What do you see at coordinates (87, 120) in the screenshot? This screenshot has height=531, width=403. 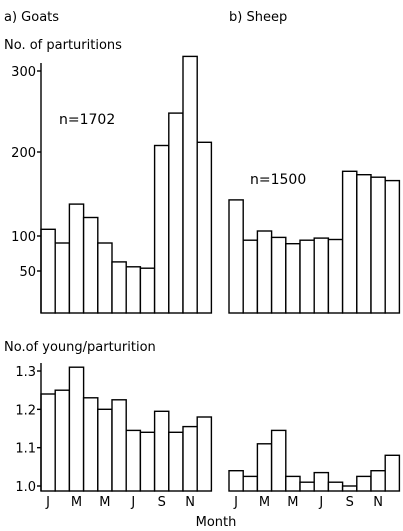 I see `goats-sample-size: n=1702` at bounding box center [87, 120].